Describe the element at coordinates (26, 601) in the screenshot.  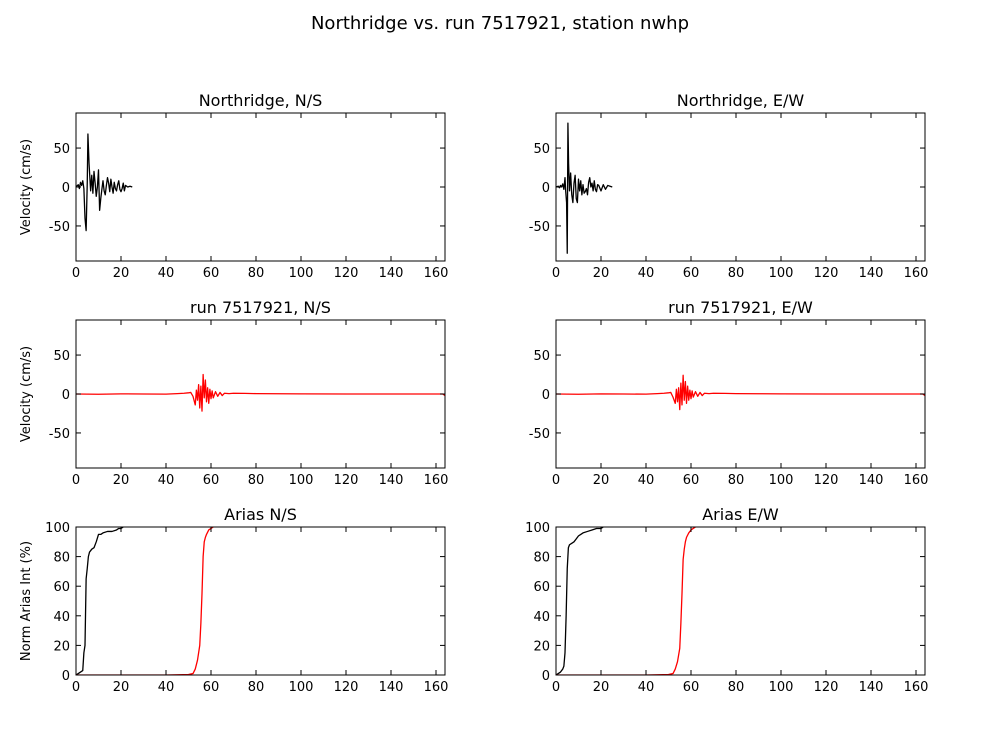
I see `y-axis-label: Norm Arias Int (%)` at that location.